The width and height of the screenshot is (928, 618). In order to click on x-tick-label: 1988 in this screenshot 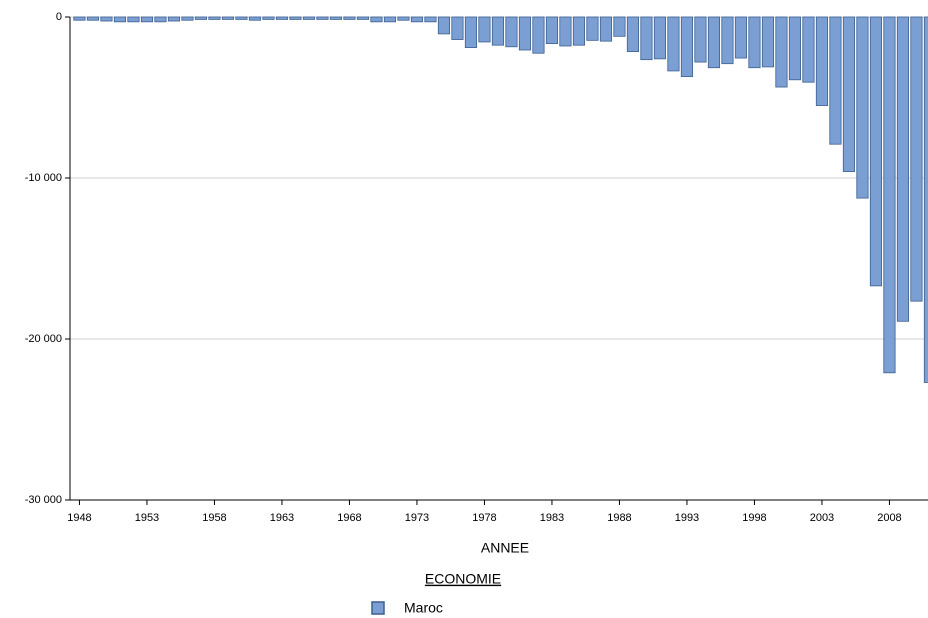, I will do `click(619, 518)`.